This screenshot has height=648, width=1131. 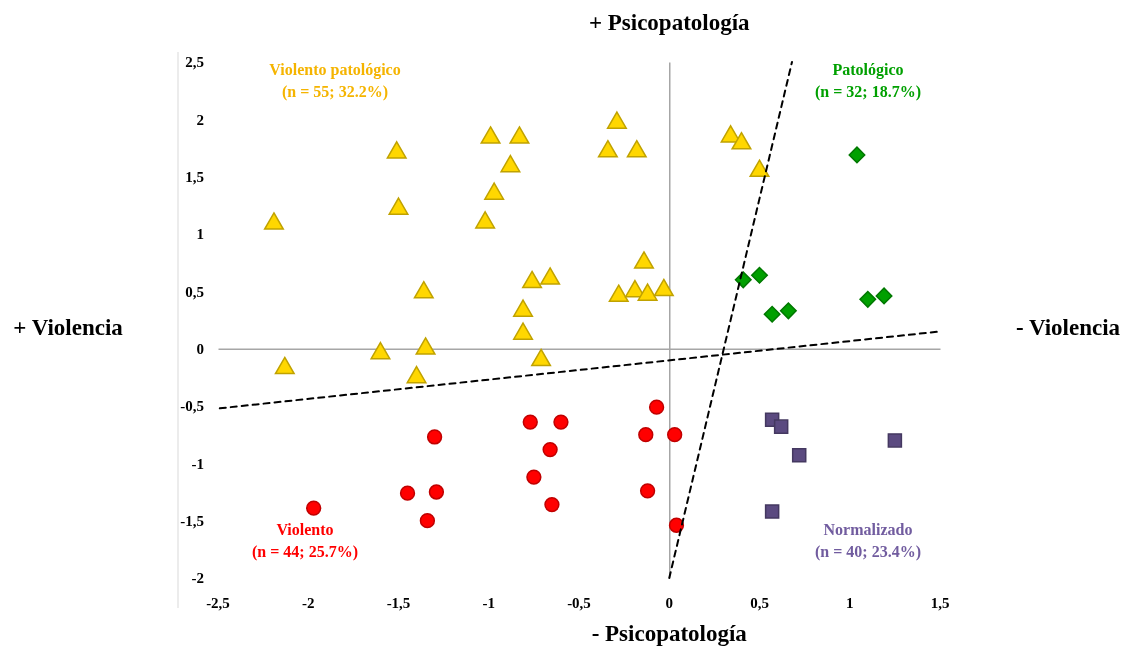 What do you see at coordinates (192, 406) in the screenshot?
I see `y-tick-label: -0,5` at bounding box center [192, 406].